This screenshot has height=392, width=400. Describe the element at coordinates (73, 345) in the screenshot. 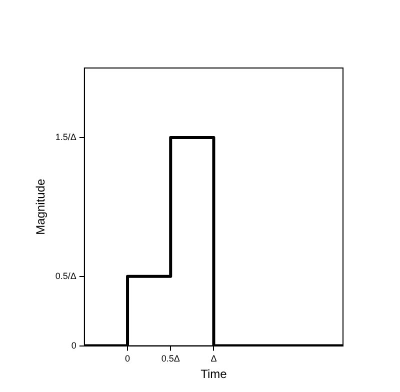

I see `y-tick-label: 0` at that location.